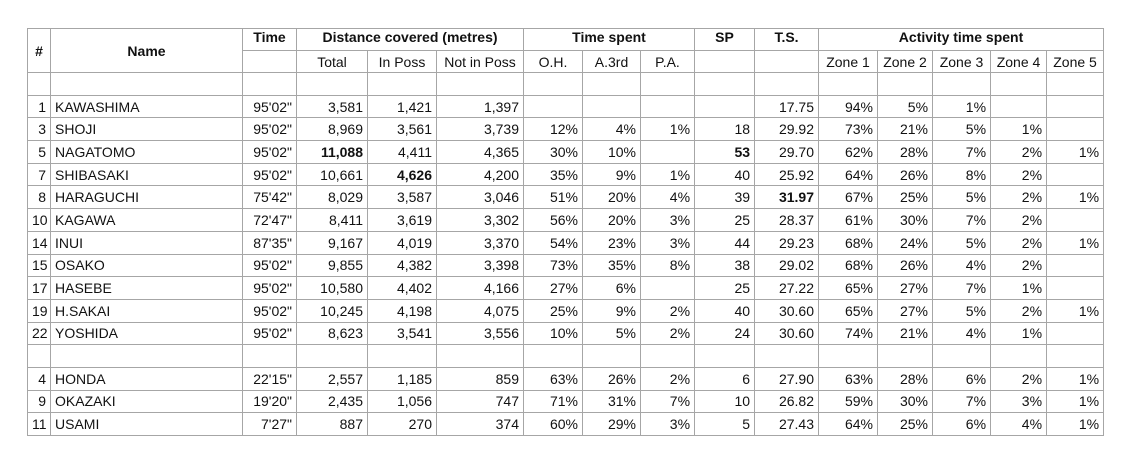 Image resolution: width=1131 pixels, height=467 pixels. Describe the element at coordinates (787, 310) in the screenshot. I see `cell: 30.60` at that location.